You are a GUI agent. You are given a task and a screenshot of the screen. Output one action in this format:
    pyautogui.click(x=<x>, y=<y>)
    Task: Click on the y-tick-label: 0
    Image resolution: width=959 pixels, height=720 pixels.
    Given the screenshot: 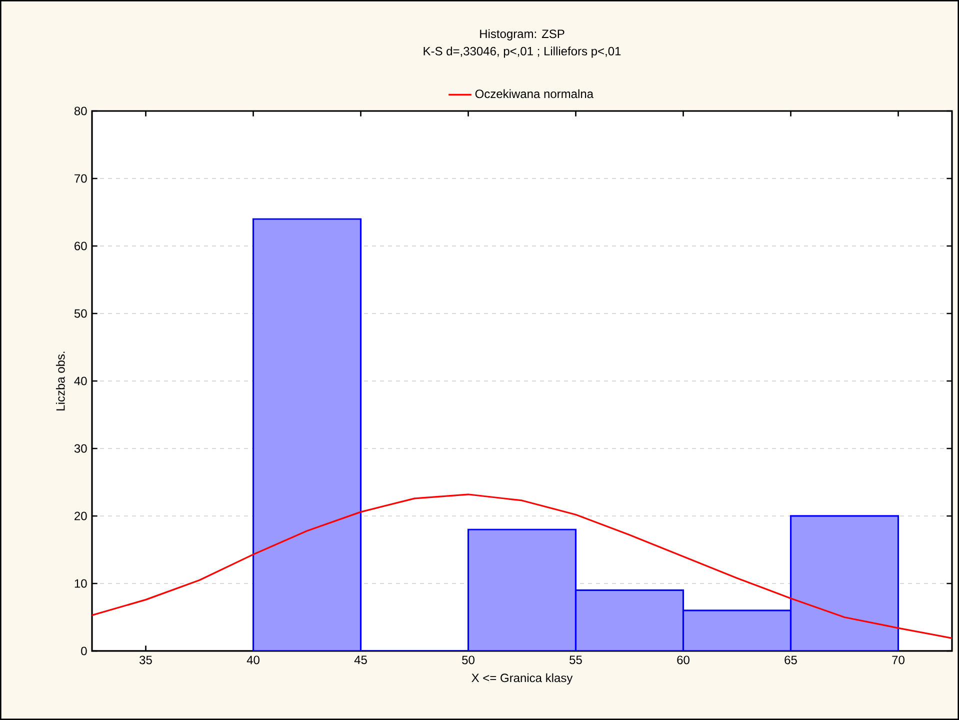 What is the action you would take?
    pyautogui.click(x=84, y=651)
    